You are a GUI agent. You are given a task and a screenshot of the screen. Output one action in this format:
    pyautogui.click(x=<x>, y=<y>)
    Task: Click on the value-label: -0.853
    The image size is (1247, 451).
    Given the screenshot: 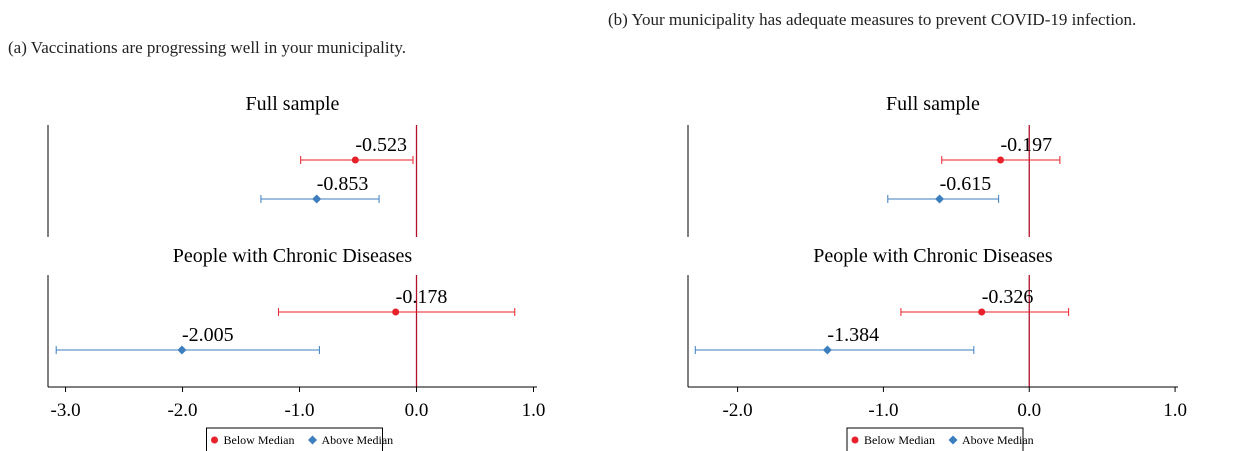 What is the action you would take?
    pyautogui.click(x=343, y=184)
    